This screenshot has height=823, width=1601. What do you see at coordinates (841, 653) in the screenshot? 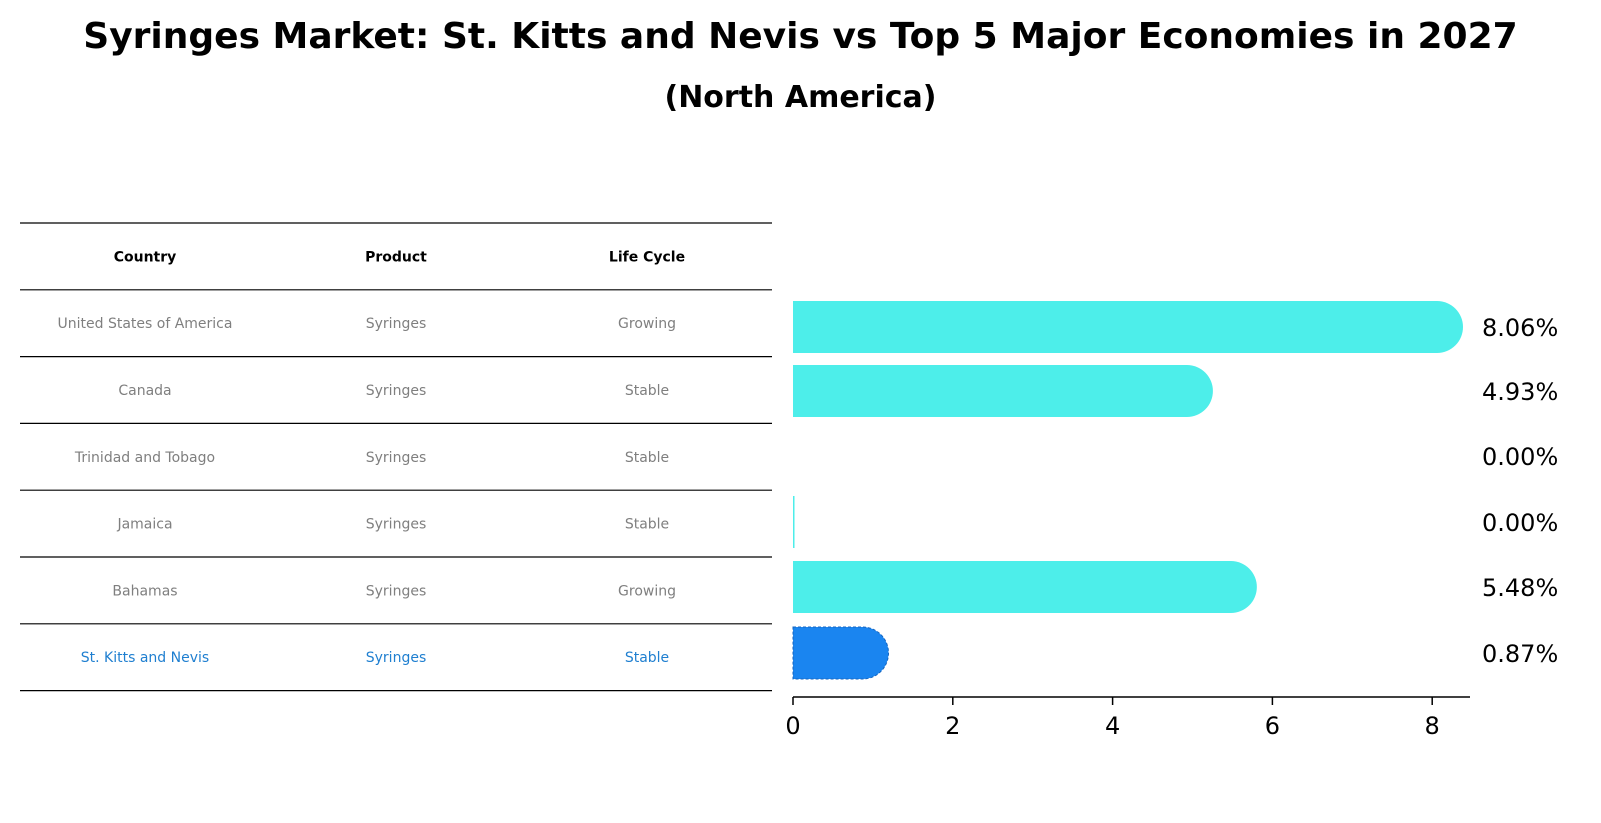
I see `bar-highlight` at bounding box center [841, 653].